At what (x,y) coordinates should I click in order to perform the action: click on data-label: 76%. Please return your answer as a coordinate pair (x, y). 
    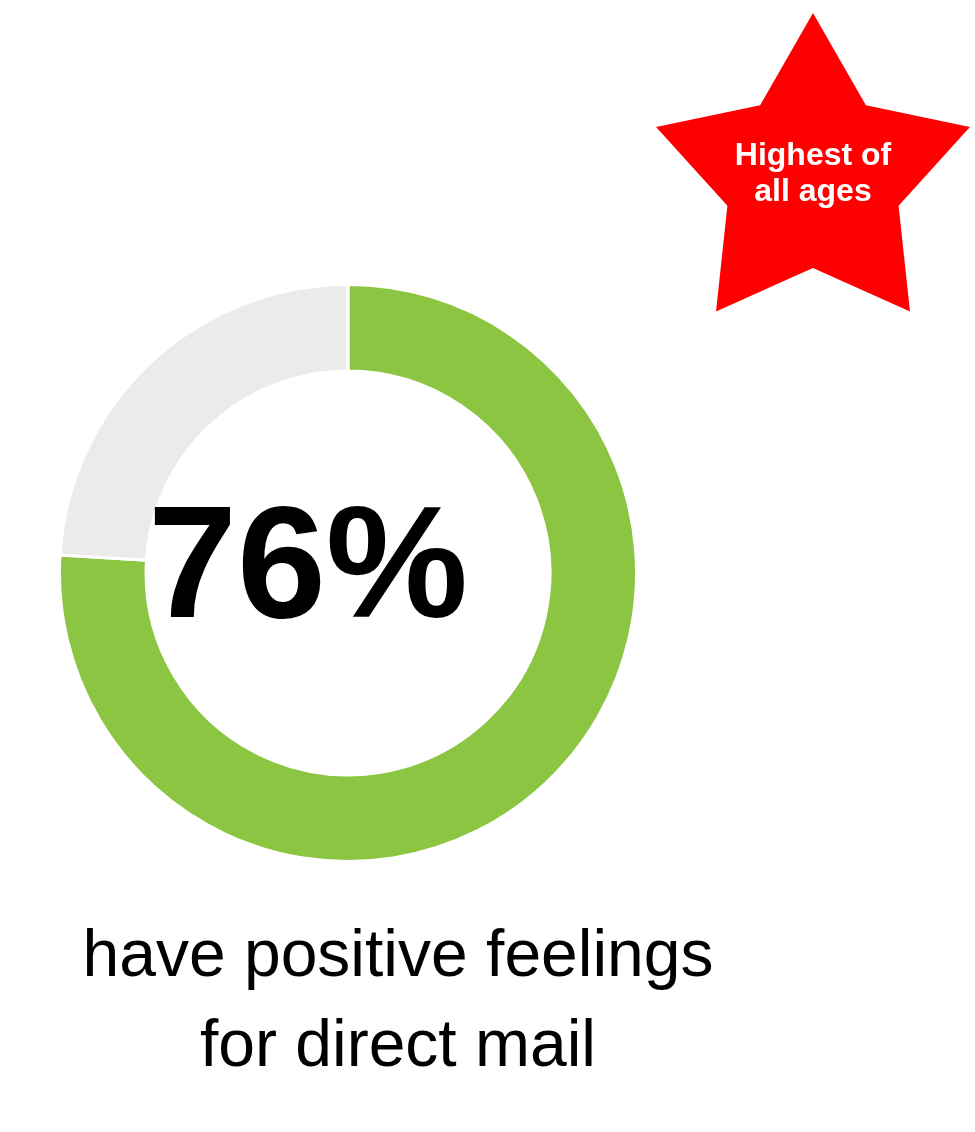
    Looking at the image, I should click on (308, 562).